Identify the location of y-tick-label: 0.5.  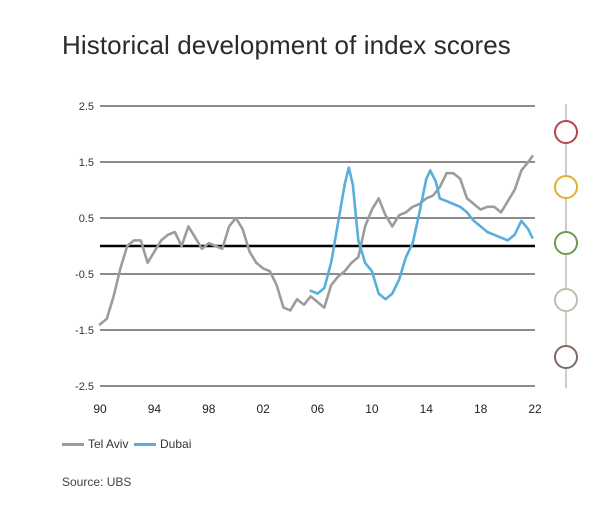
(86, 219).